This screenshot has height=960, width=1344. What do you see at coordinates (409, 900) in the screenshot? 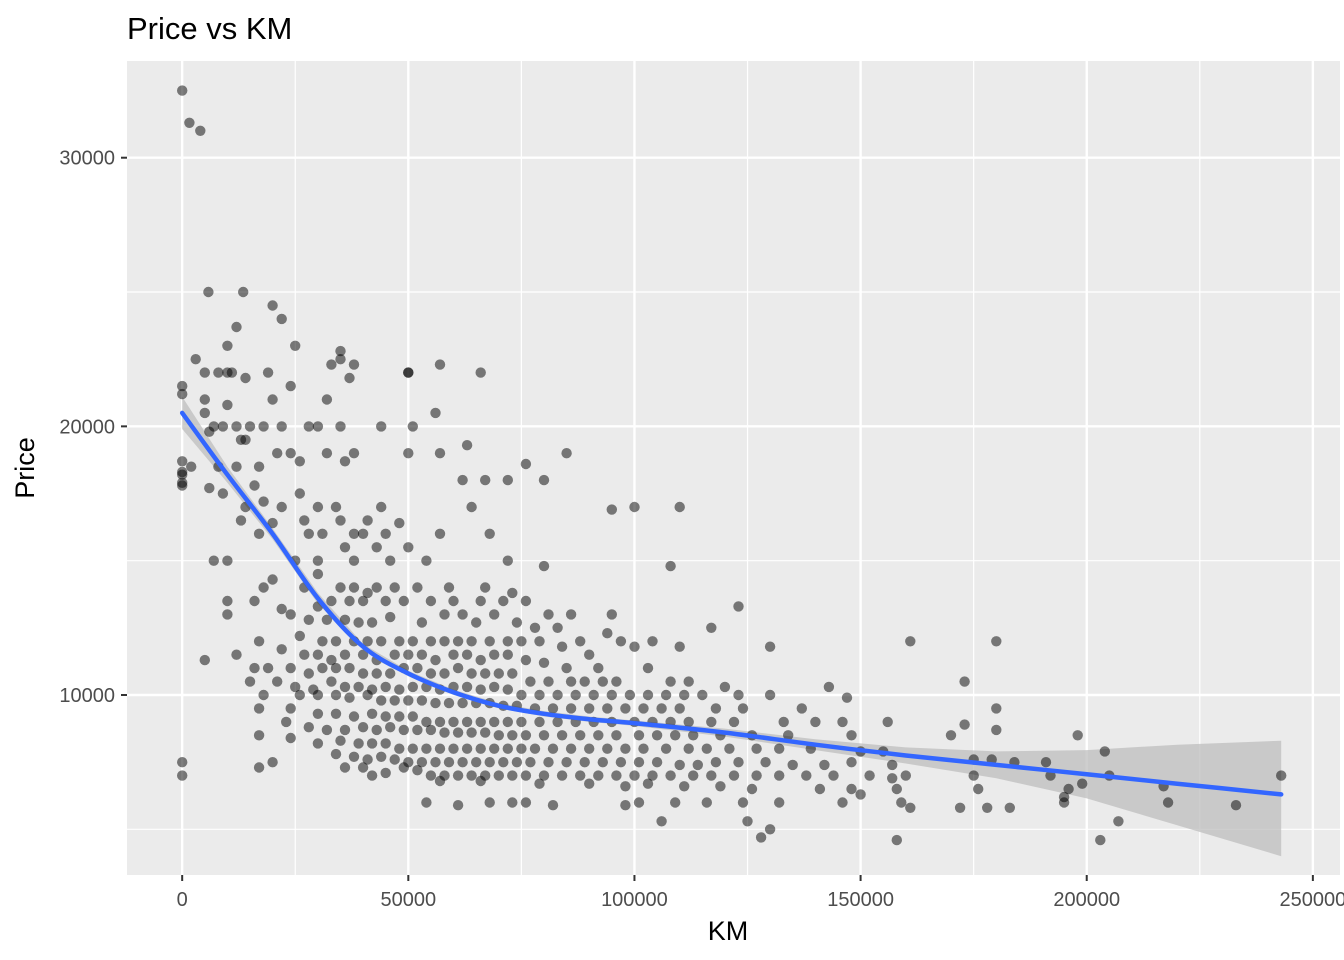
I see `x-tick-label: 50000` at bounding box center [409, 900].